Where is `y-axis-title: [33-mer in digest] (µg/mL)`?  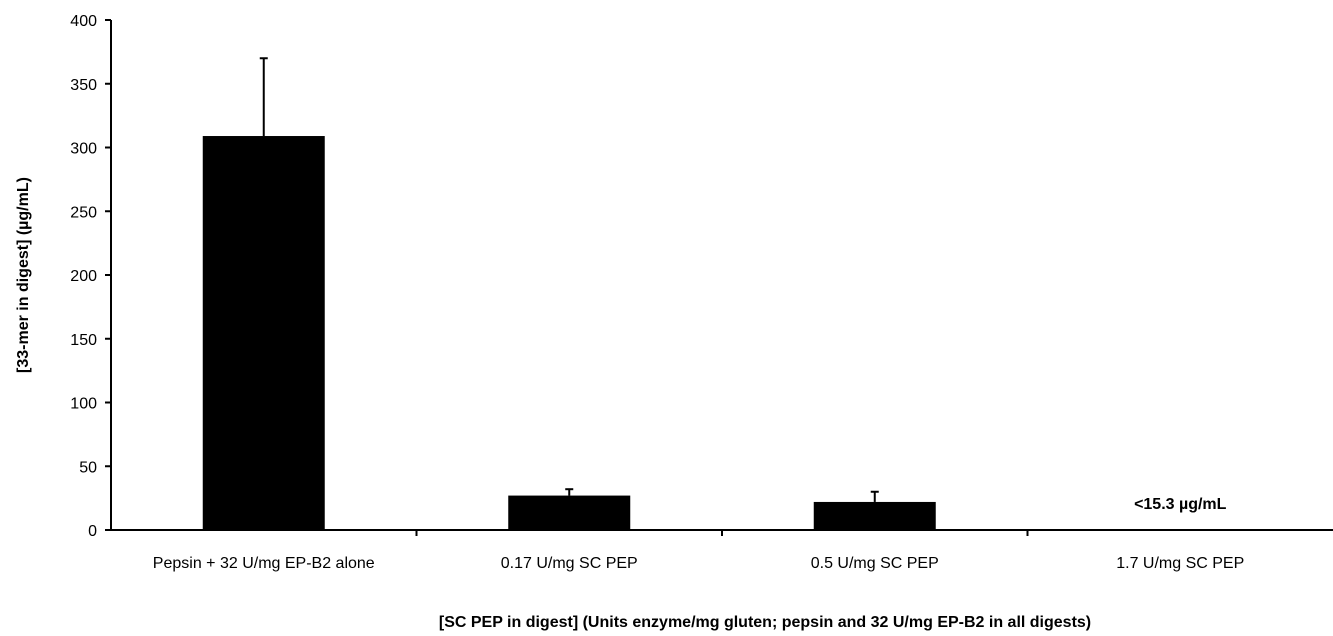 y-axis-title: [33-mer in digest] (µg/mL) is located at coordinates (23, 275).